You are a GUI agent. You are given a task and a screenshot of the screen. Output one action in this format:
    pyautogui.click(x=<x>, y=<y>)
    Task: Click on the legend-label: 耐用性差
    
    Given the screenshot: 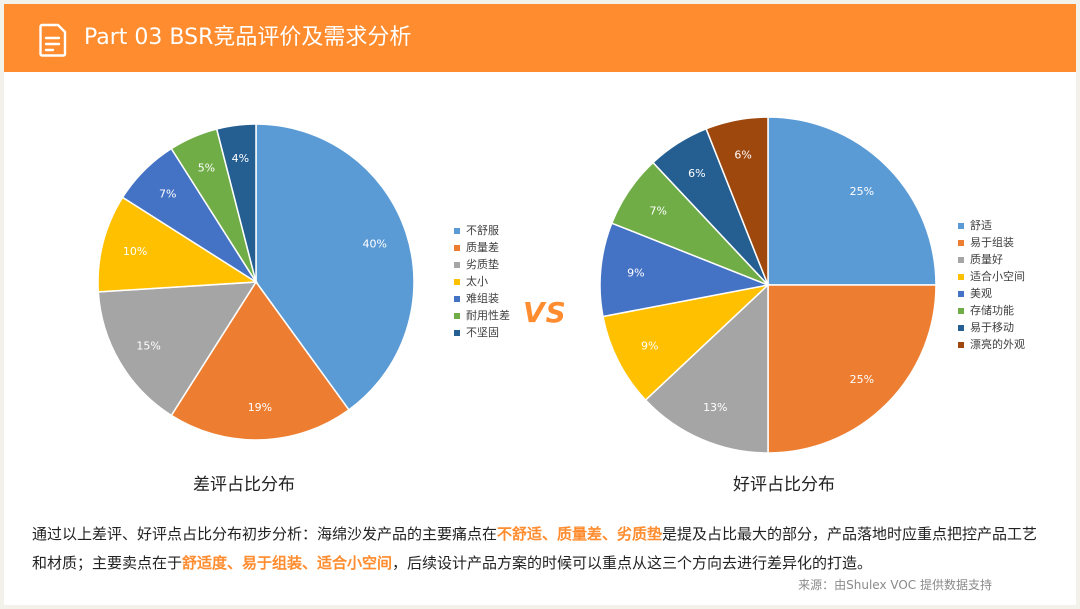 What is the action you would take?
    pyautogui.click(x=488, y=315)
    